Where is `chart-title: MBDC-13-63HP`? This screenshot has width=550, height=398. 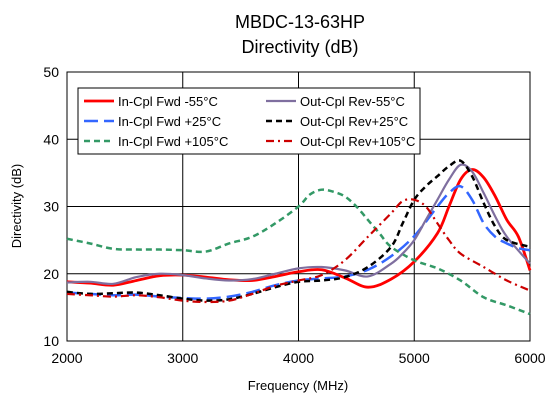
chart-title: MBDC-13-63HP is located at coordinates (300, 22).